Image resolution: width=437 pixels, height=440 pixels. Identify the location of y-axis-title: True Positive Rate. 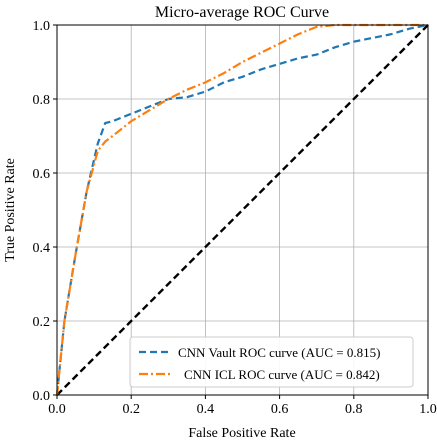
(10, 210).